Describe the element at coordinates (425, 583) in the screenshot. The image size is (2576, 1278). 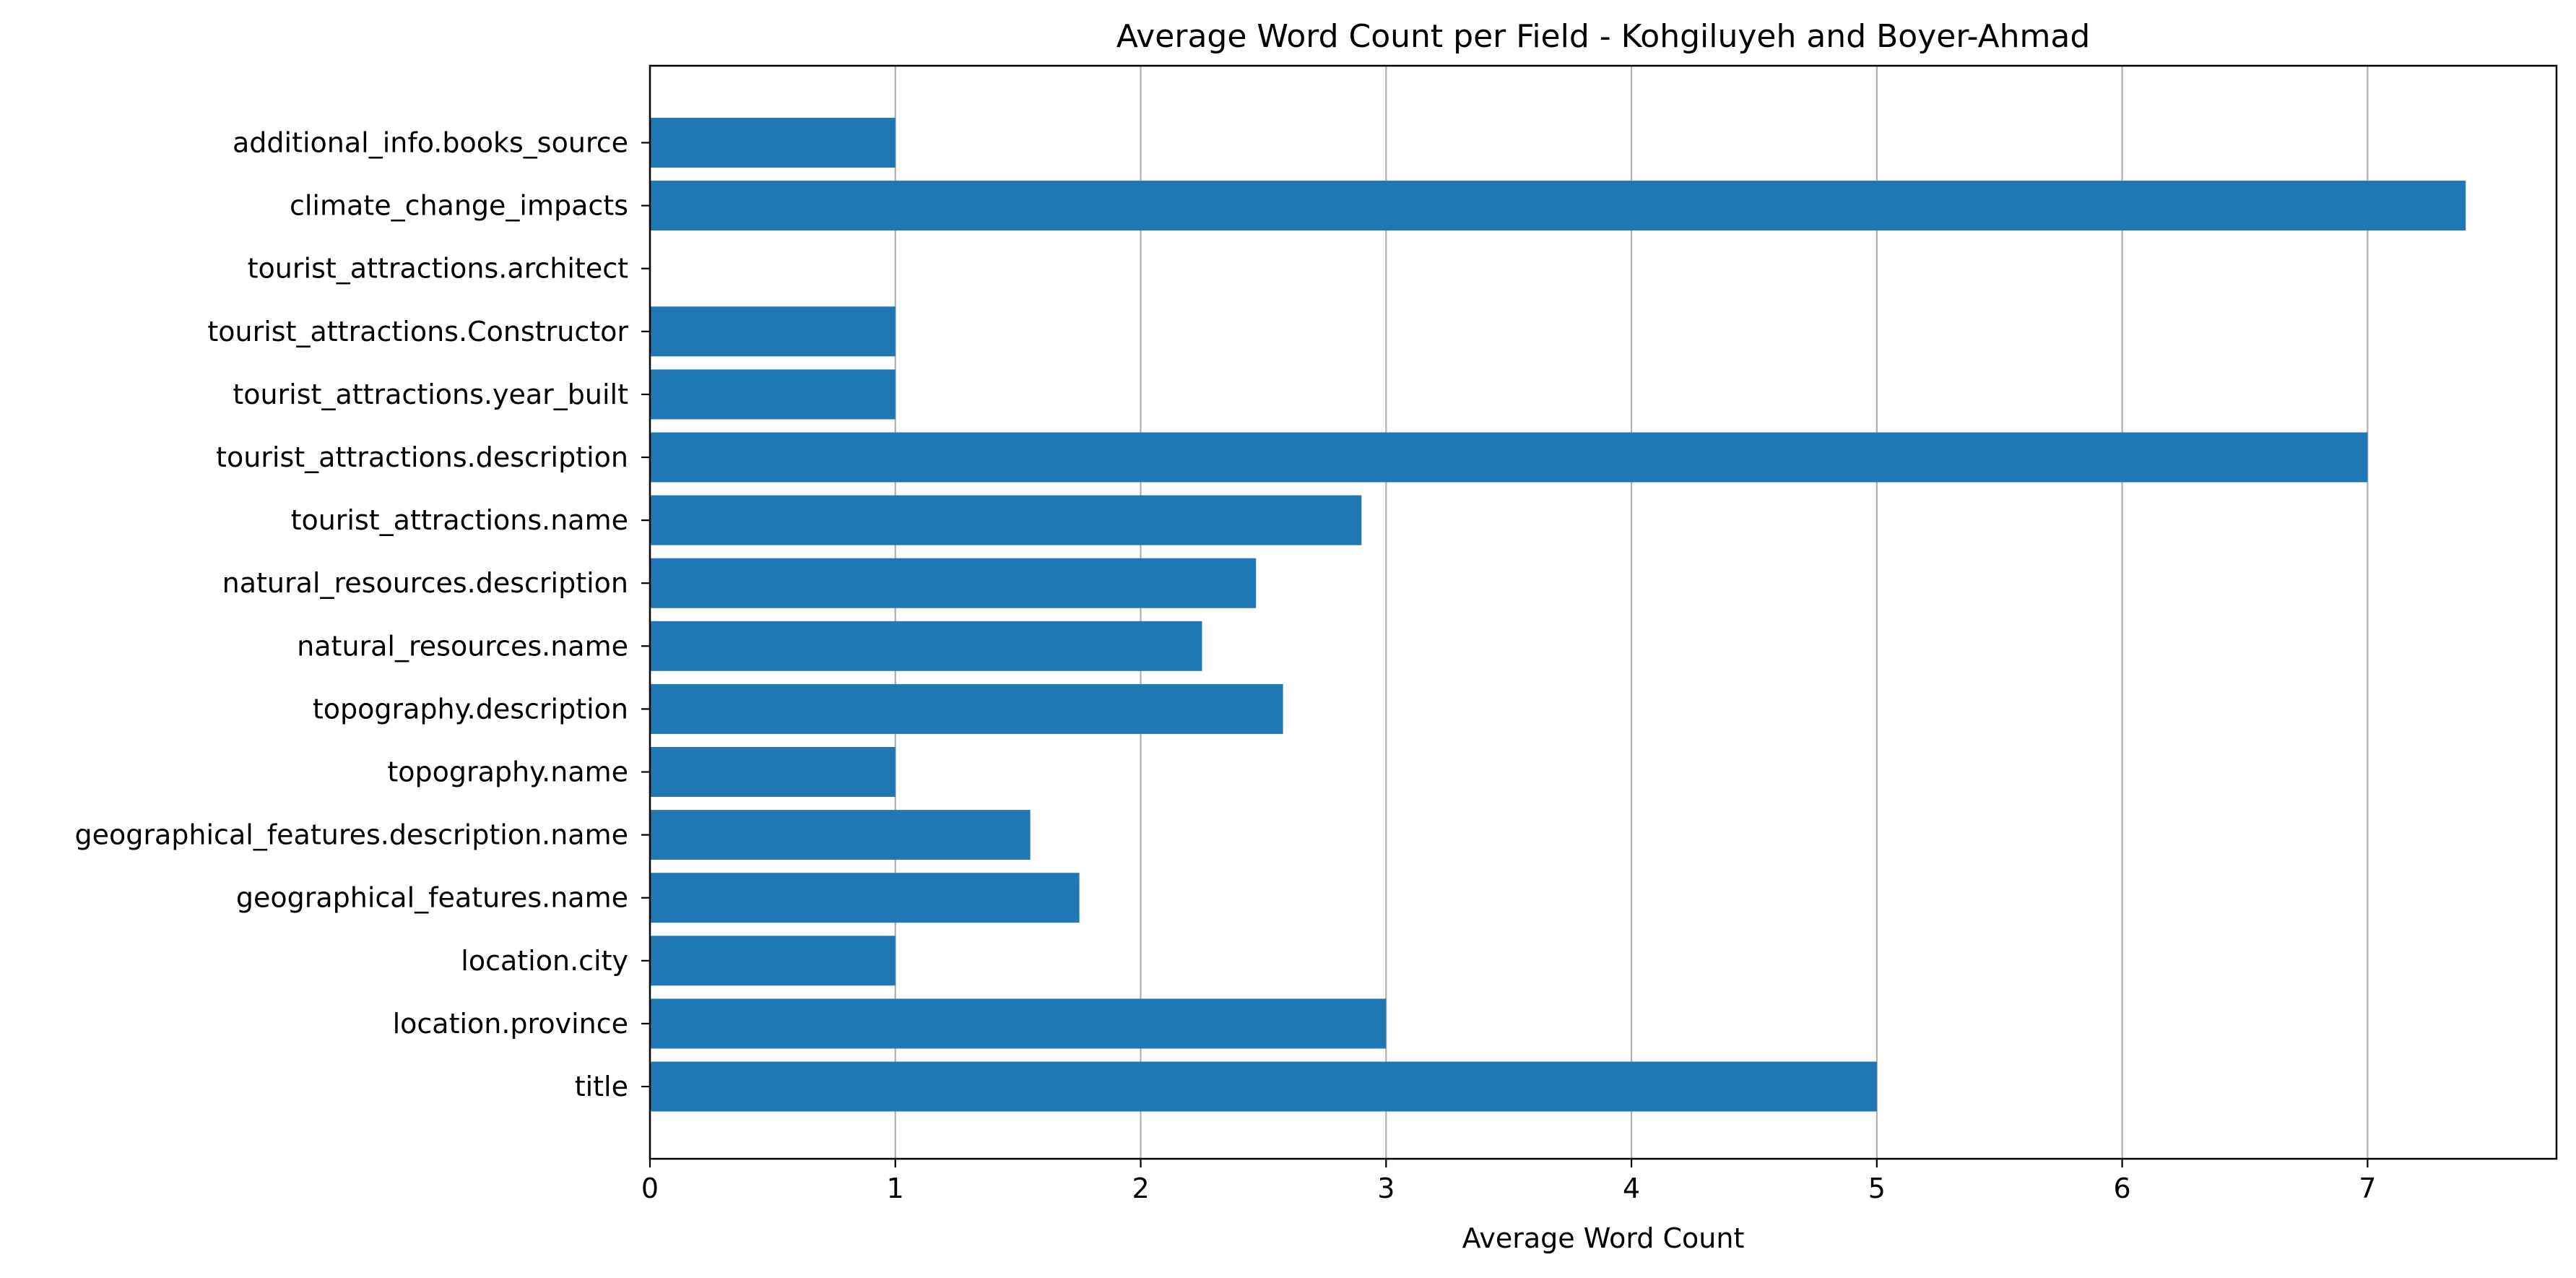
I see `y-tick-label: natural_resources.description` at that location.